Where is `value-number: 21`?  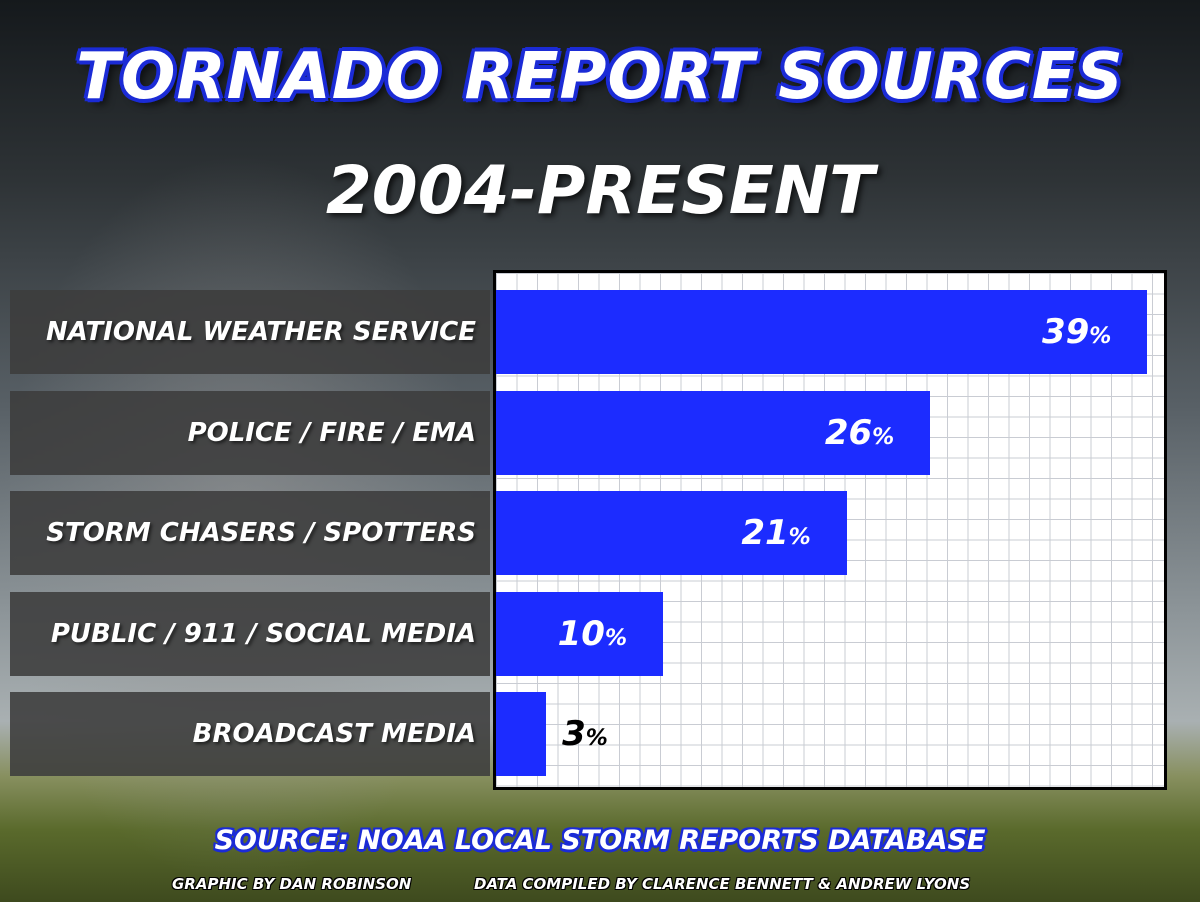 value-number: 21 is located at coordinates (765, 533).